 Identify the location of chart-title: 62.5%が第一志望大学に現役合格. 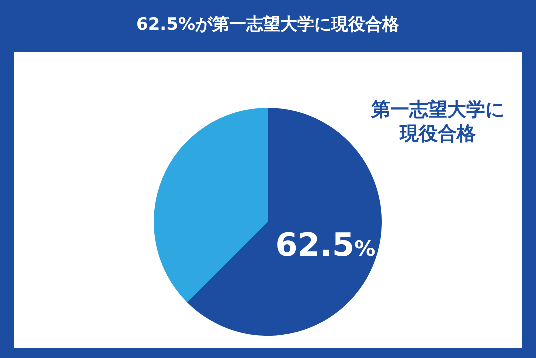
(268, 25).